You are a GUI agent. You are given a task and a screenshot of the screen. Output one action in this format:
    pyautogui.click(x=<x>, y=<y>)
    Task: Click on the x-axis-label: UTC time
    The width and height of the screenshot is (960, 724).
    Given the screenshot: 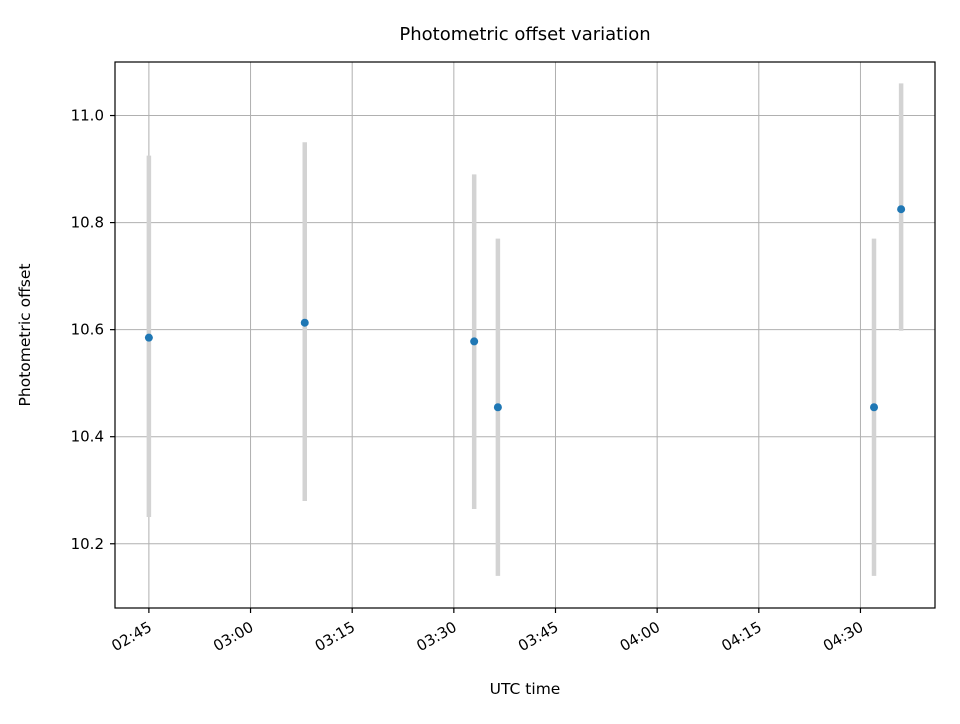 What is the action you would take?
    pyautogui.click(x=525, y=689)
    